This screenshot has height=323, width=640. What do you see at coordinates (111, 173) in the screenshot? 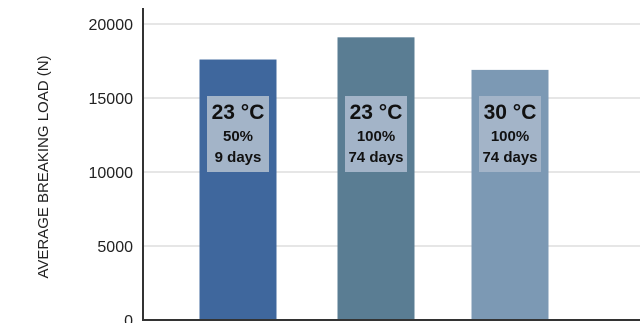
I see `y-tick-label: 10000` at bounding box center [111, 173].